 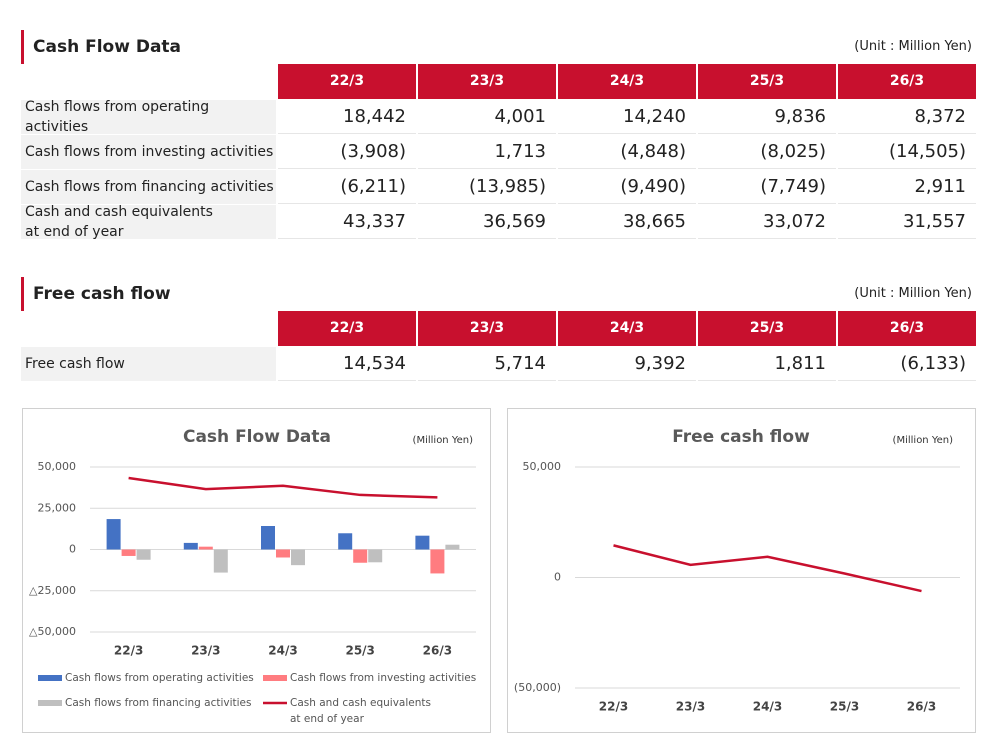 I want to click on cell-value: 4,001, so click(x=487, y=117).